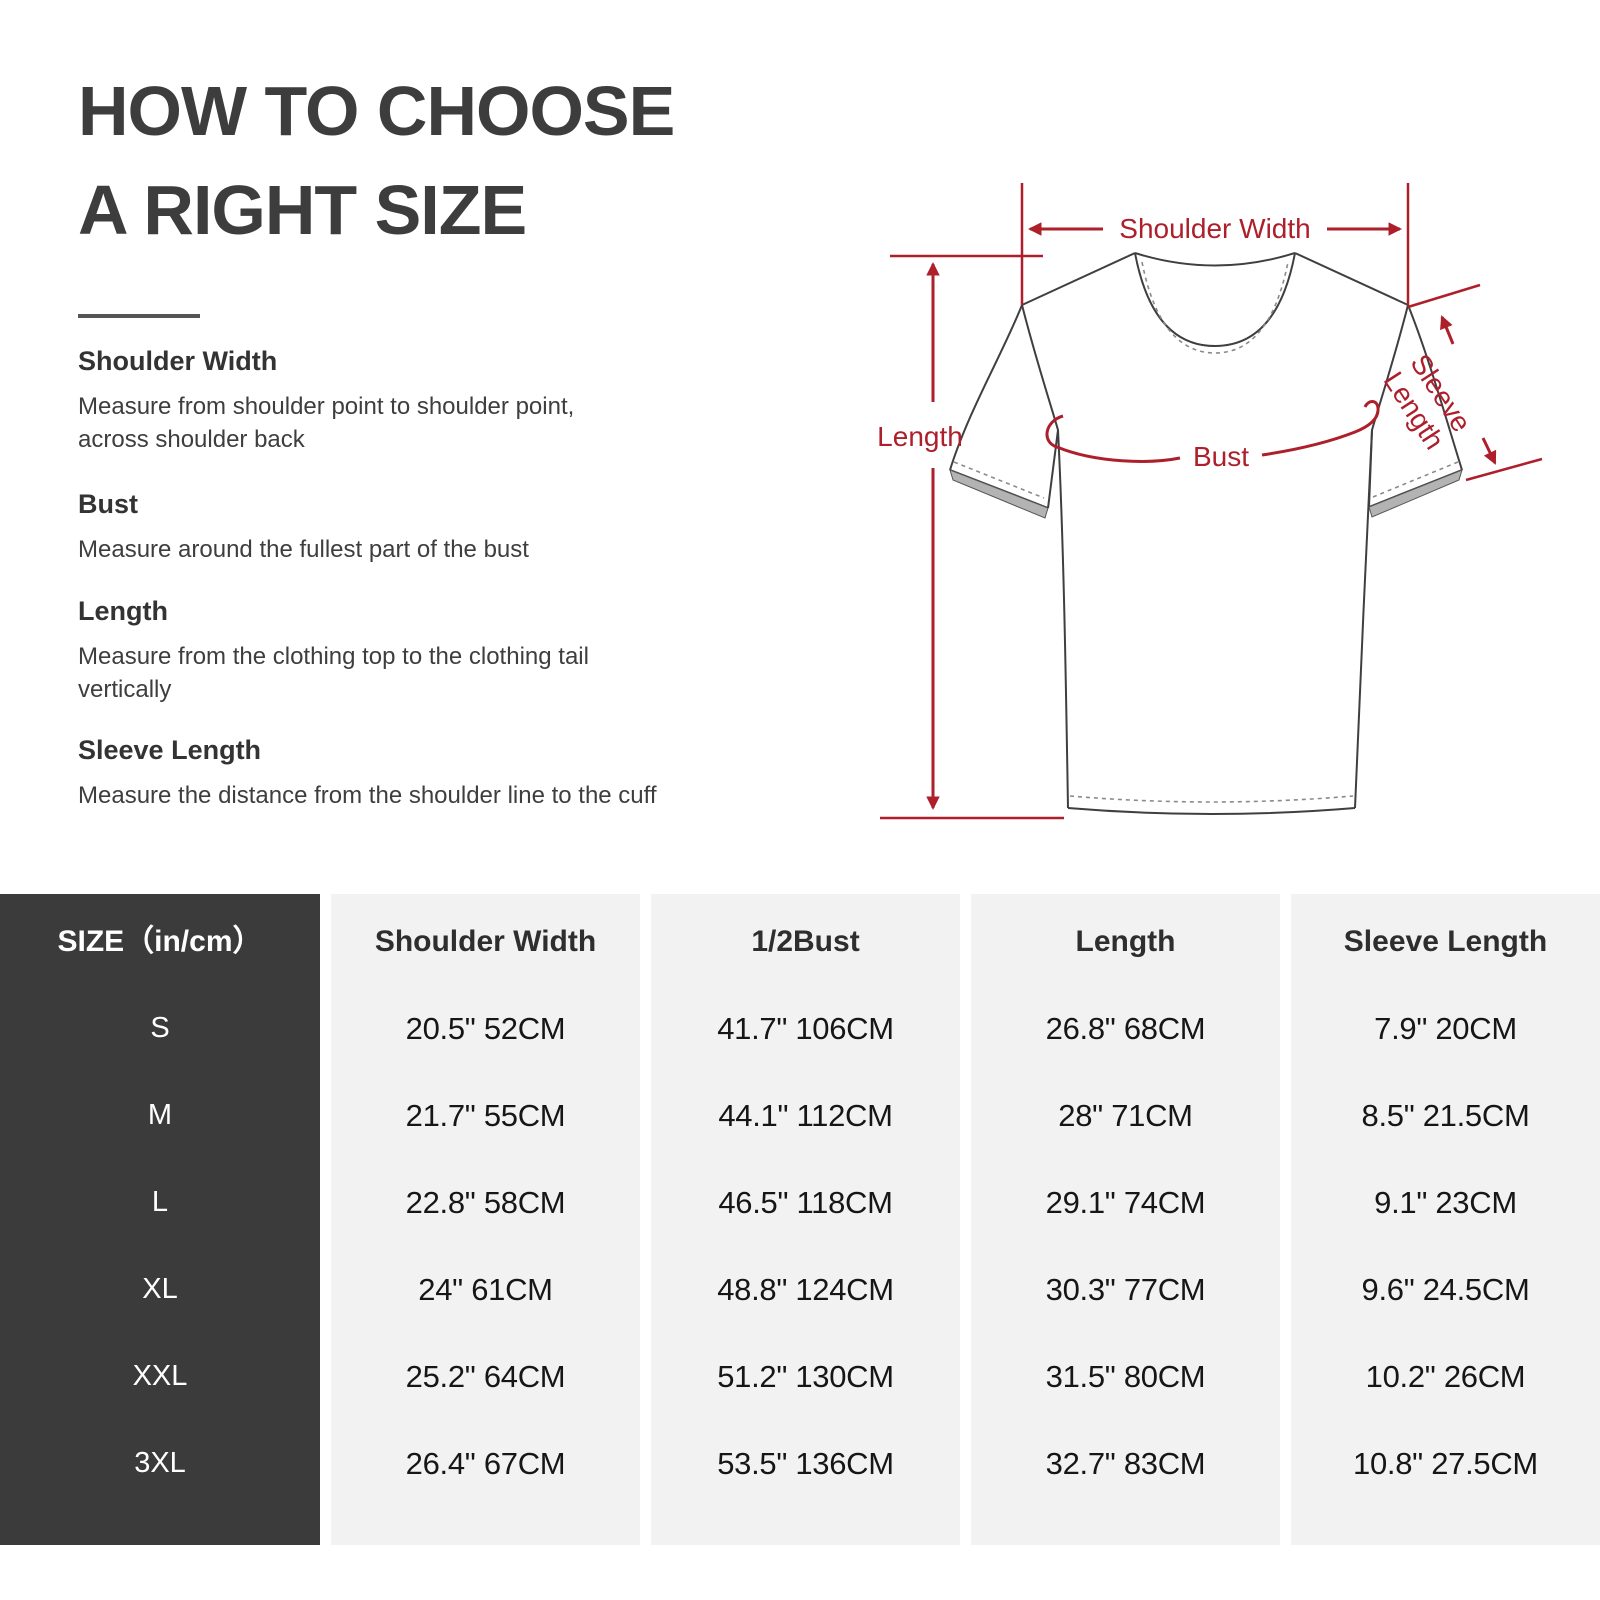 The height and width of the screenshot is (1600, 1600). What do you see at coordinates (1444, 296) in the screenshot?
I see `sleeve-tick-top` at bounding box center [1444, 296].